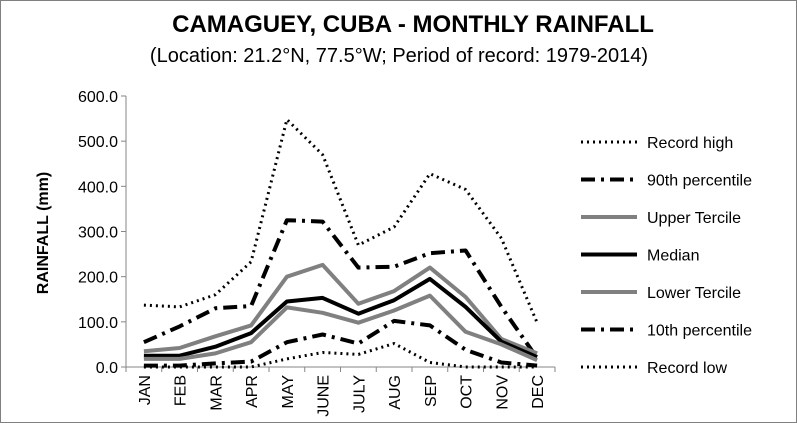  Describe the element at coordinates (694, 293) in the screenshot. I see `legend-label-lower-tercile: Lower Tercile` at that location.